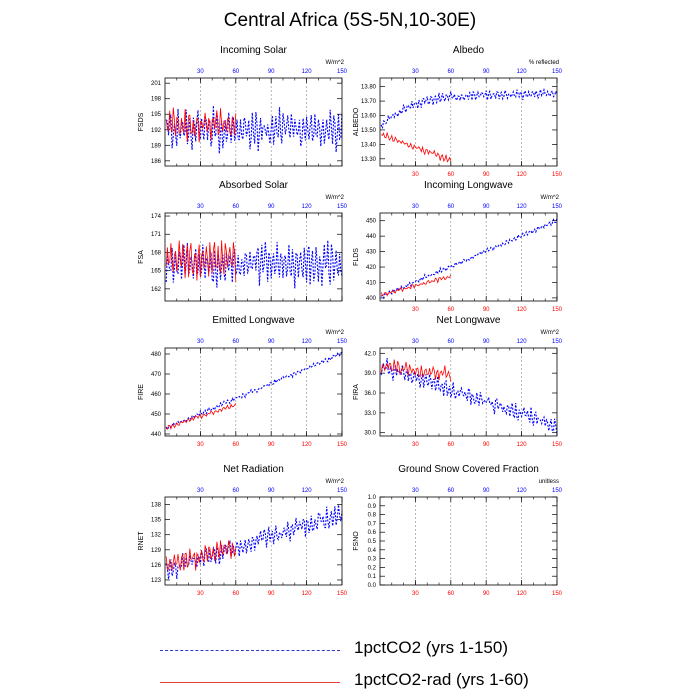 Image resolution: width=700 pixels, height=700 pixels. What do you see at coordinates (156, 84) in the screenshot?
I see `y-tick-label: 201` at bounding box center [156, 84].